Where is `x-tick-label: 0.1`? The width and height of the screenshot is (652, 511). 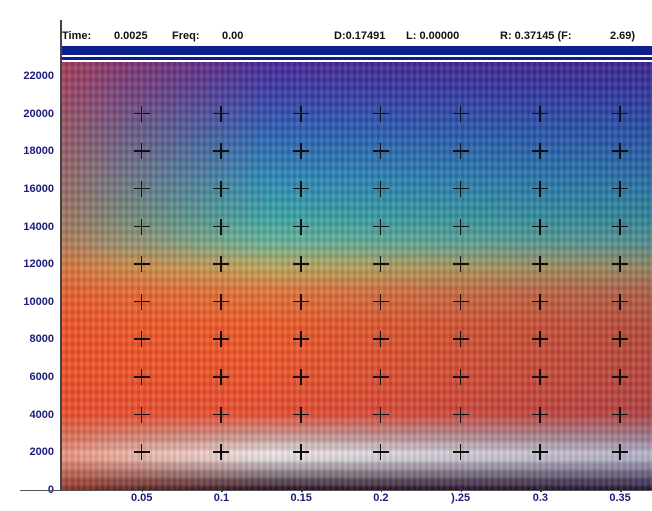
x-tick-label: 0.1 is located at coordinates (221, 498).